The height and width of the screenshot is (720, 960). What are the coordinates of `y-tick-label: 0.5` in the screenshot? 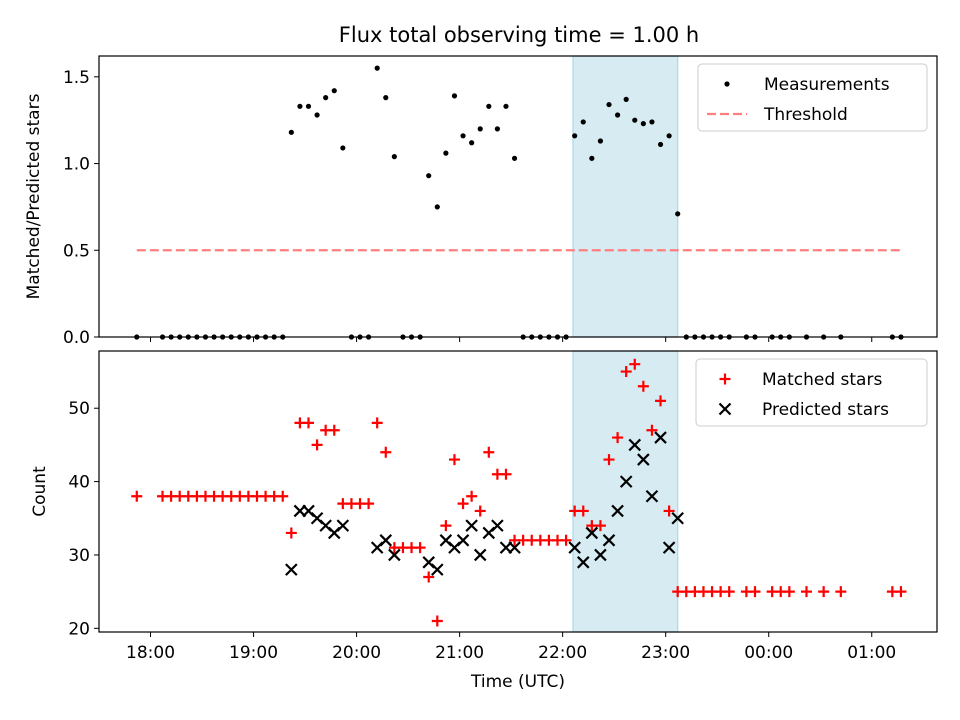 It's located at (76, 251).